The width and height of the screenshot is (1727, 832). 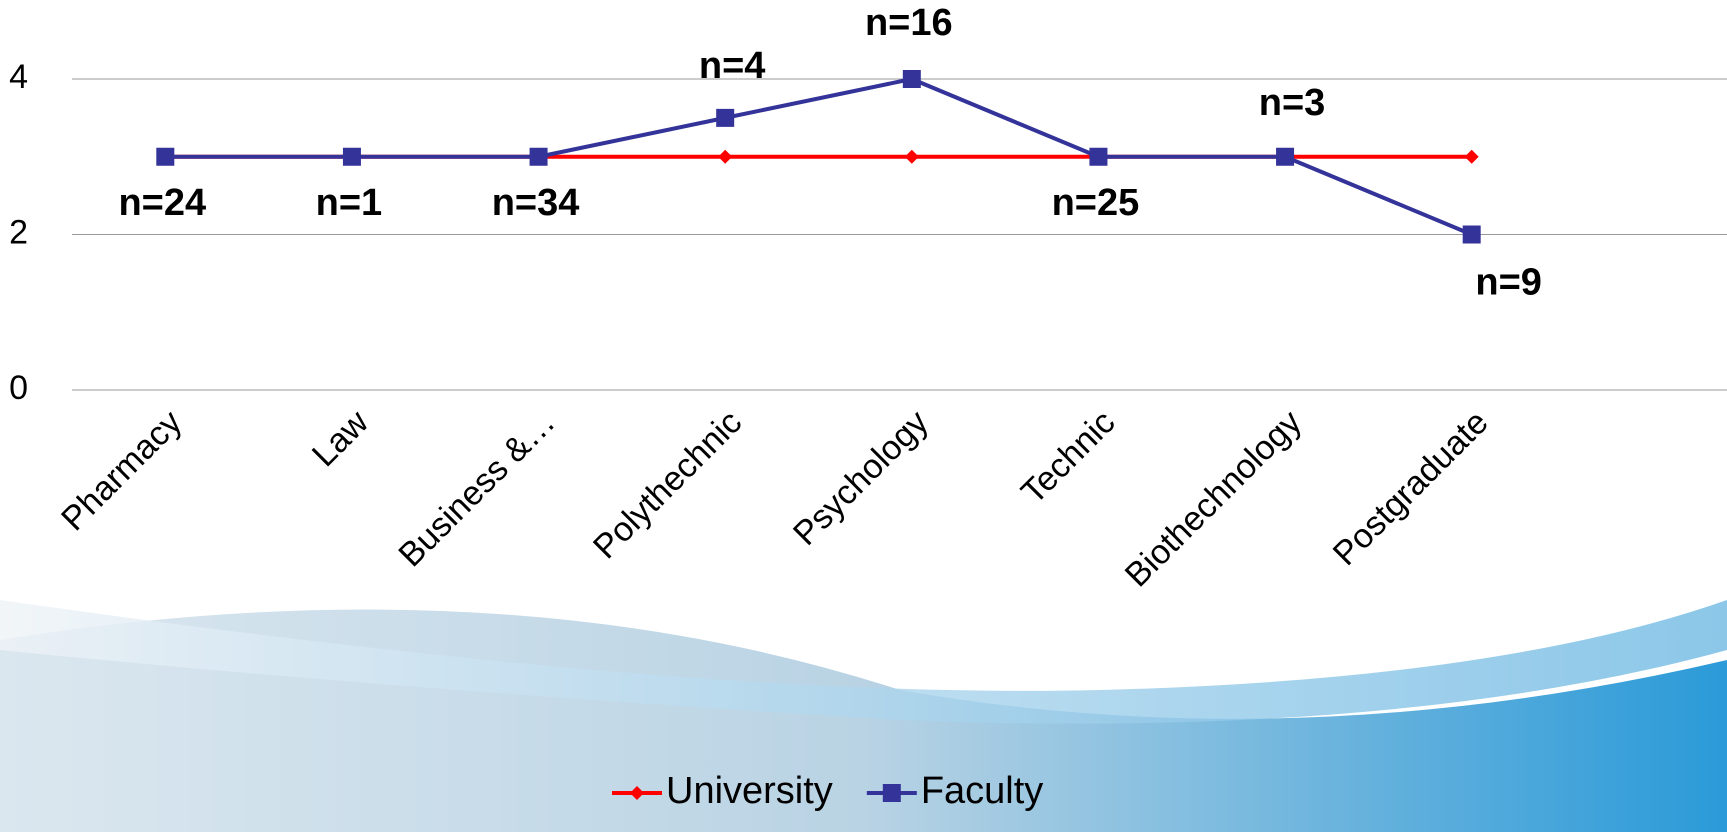 I want to click on legend-label: University, so click(x=749, y=791).